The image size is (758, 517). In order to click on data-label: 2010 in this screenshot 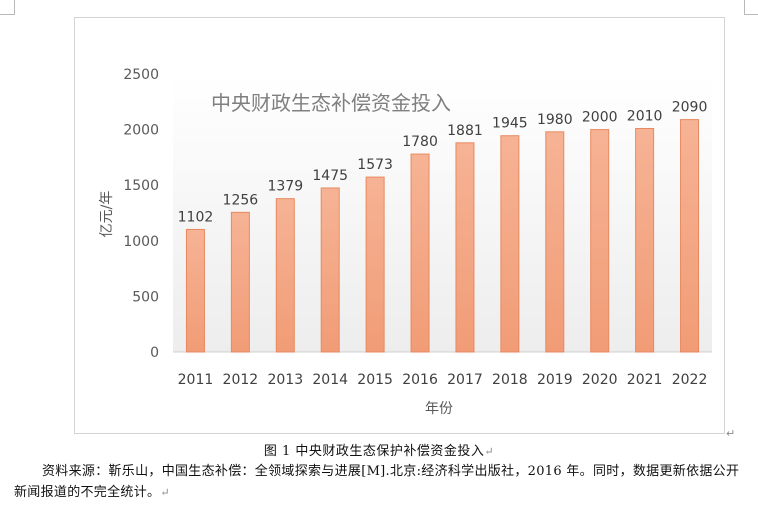, I will do `click(645, 116)`.